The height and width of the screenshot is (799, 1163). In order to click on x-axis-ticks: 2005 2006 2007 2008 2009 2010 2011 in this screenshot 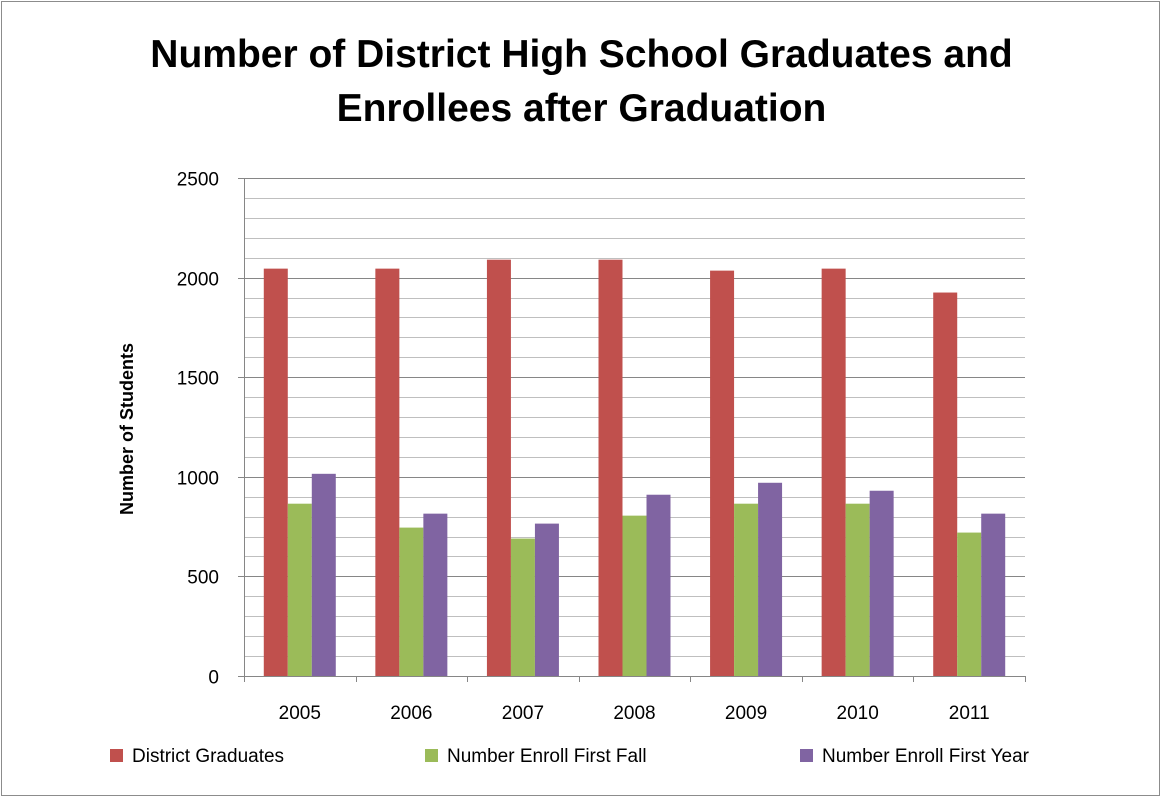, I will do `click(635, 700)`.